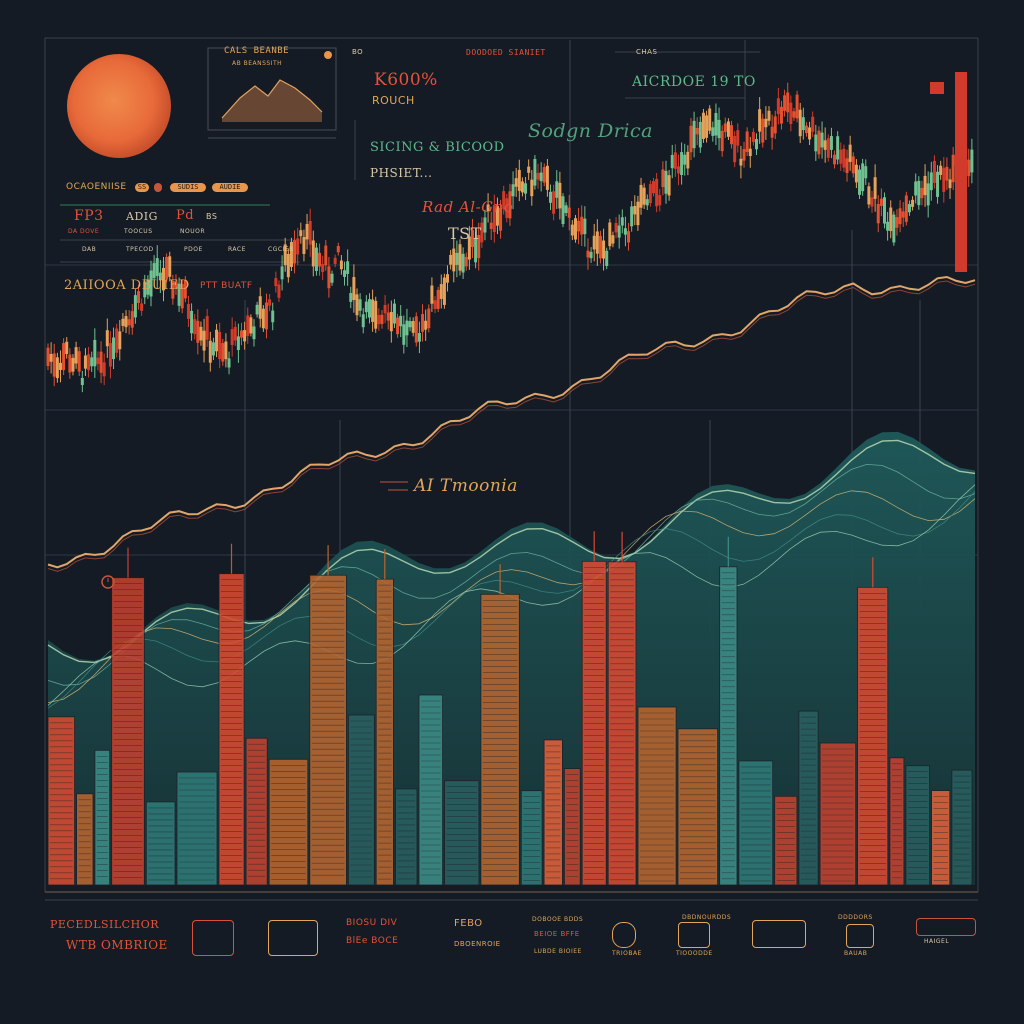 This screenshot has width=1024, height=1024. Describe the element at coordinates (946, 927) in the screenshot. I see `footer-tag-icon` at that location.